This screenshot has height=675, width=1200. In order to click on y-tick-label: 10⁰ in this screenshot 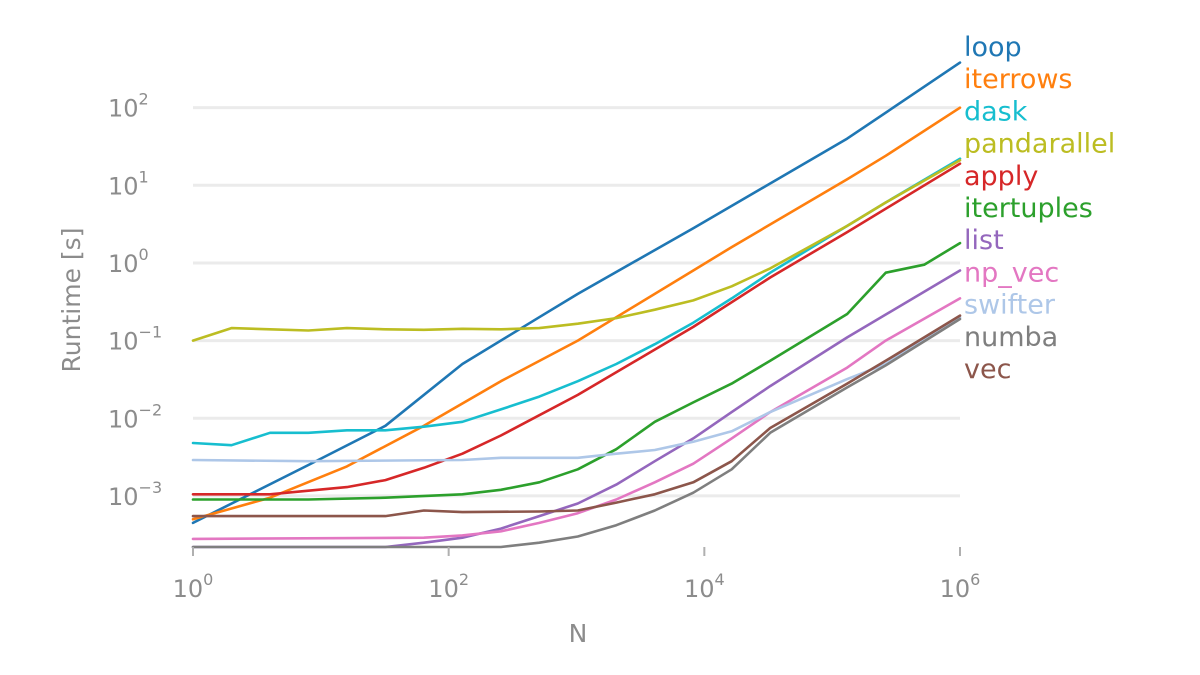, I will do `click(128, 261)`.